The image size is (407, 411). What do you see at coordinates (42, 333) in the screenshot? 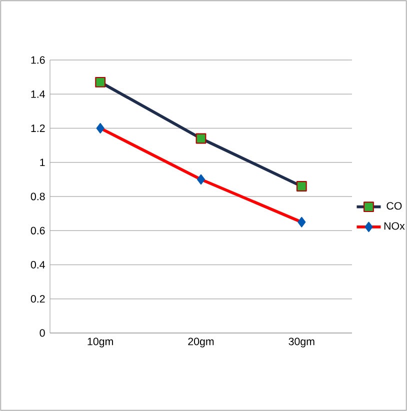
I see `y-tick-label: 0` at bounding box center [42, 333].